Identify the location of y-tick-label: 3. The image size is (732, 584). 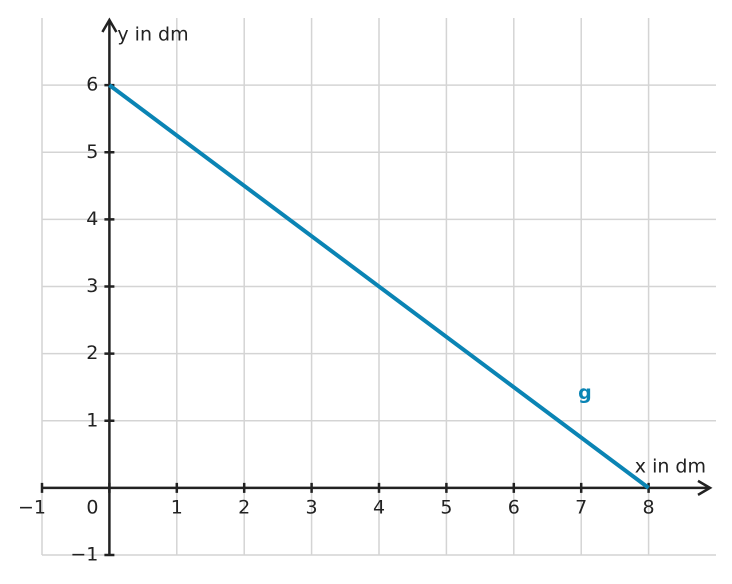
(92, 286).